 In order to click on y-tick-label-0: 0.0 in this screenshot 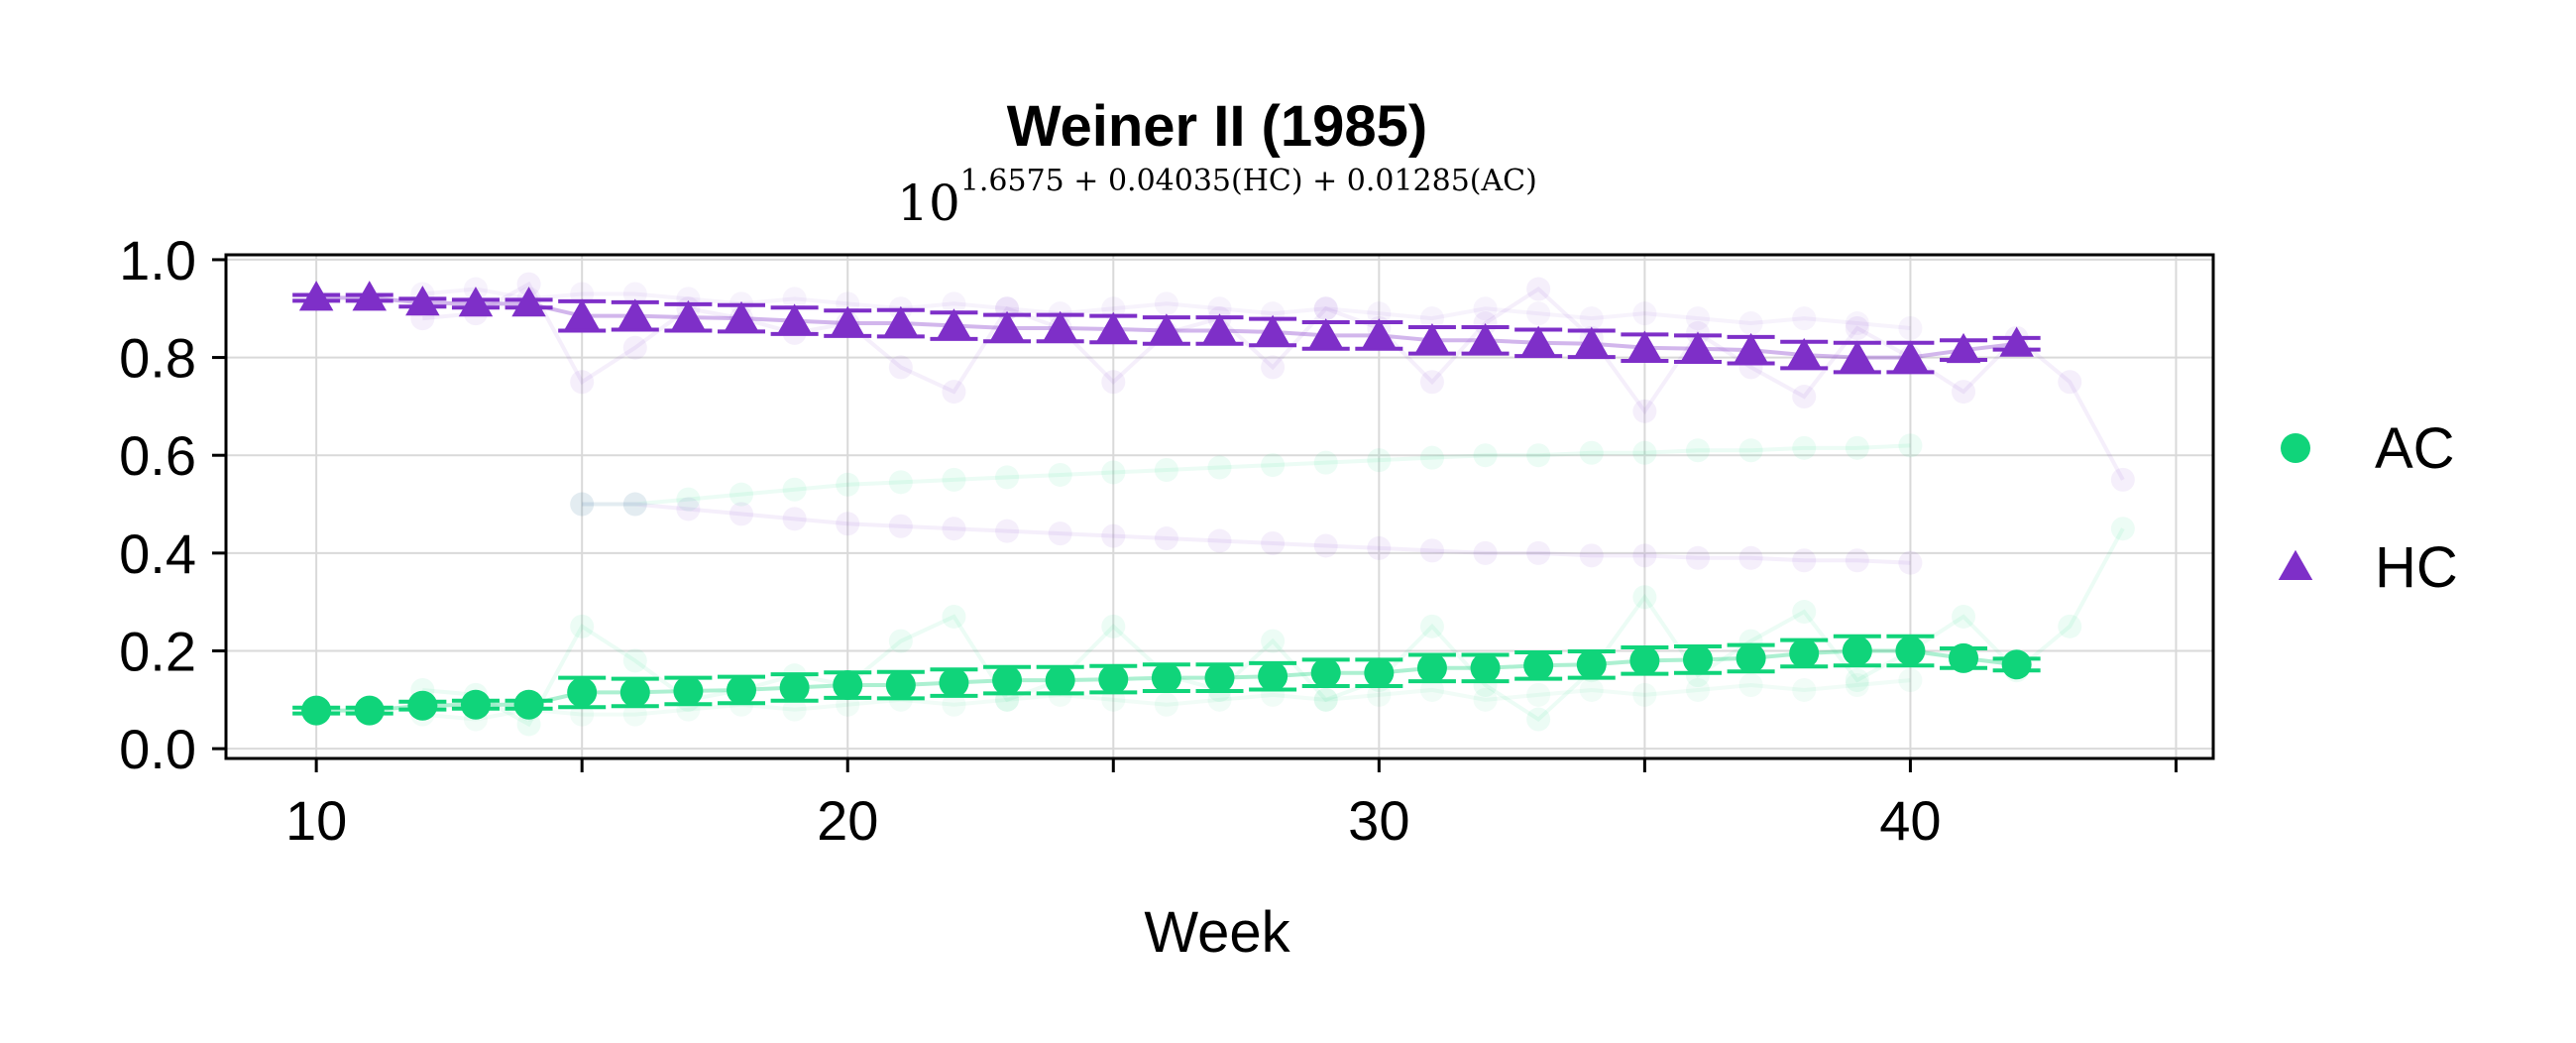, I will do `click(157, 749)`.